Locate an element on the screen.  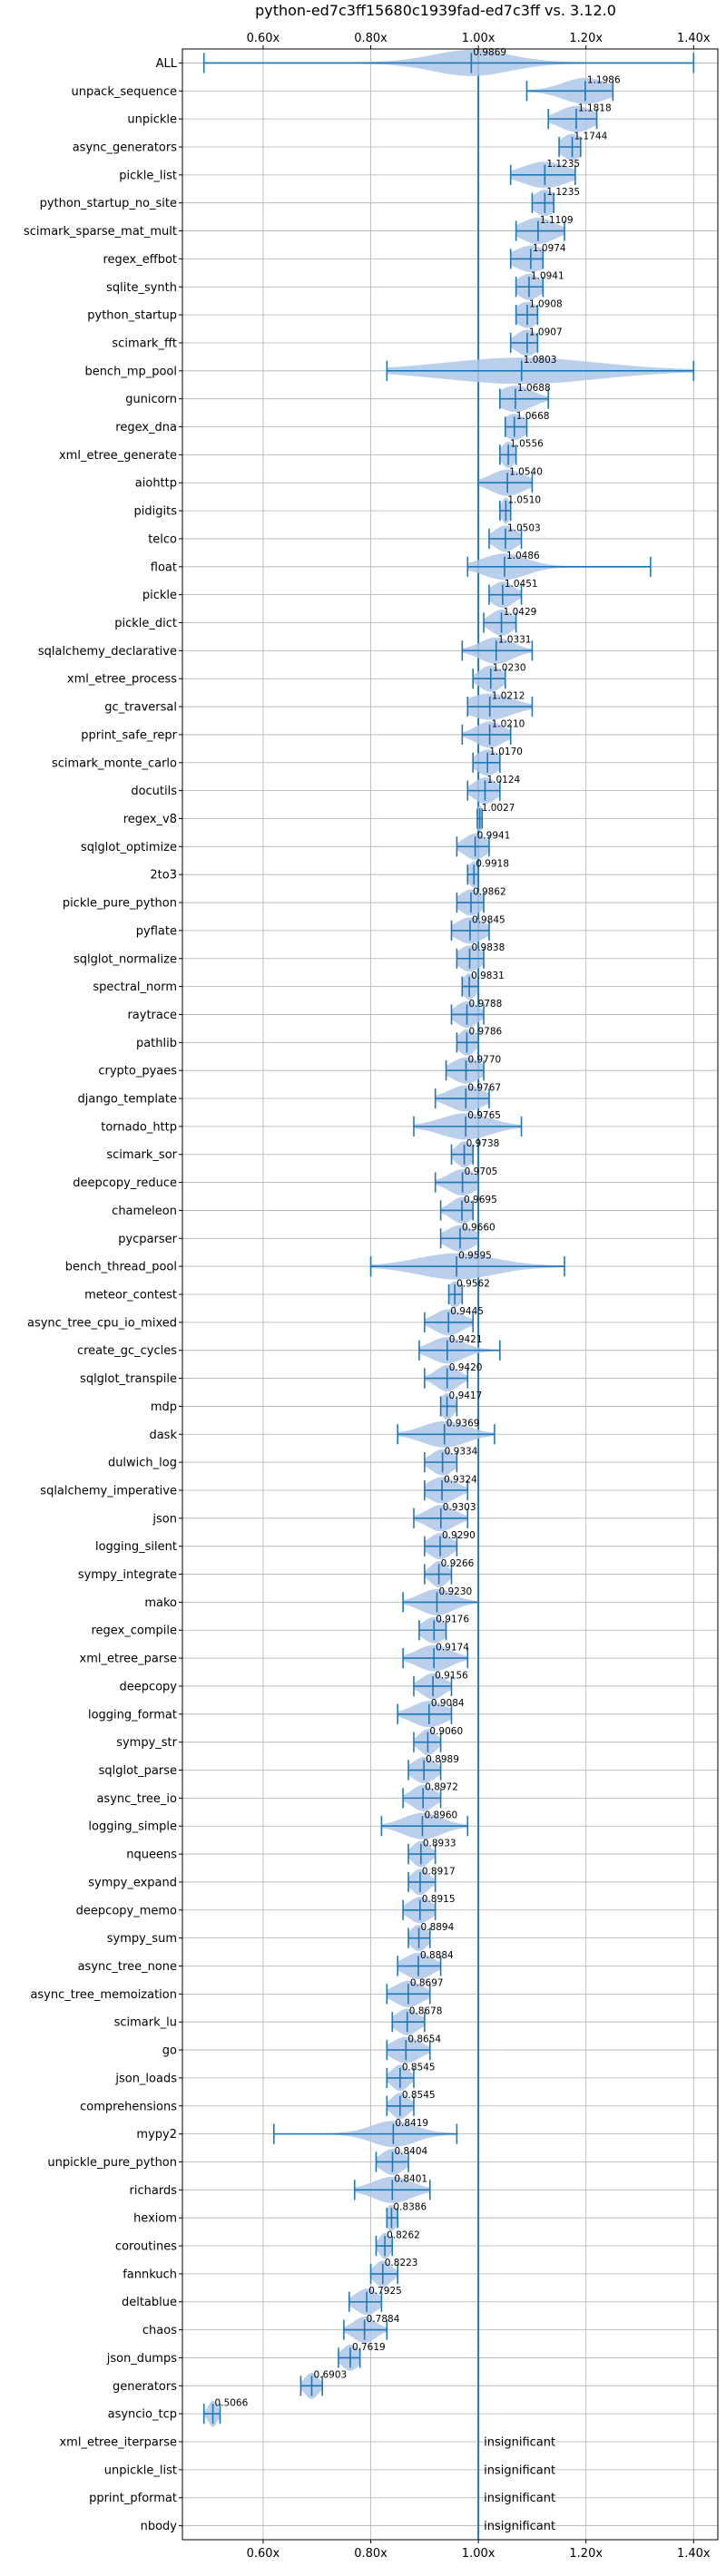
mean-value-label: 1.0230 is located at coordinates (509, 668).